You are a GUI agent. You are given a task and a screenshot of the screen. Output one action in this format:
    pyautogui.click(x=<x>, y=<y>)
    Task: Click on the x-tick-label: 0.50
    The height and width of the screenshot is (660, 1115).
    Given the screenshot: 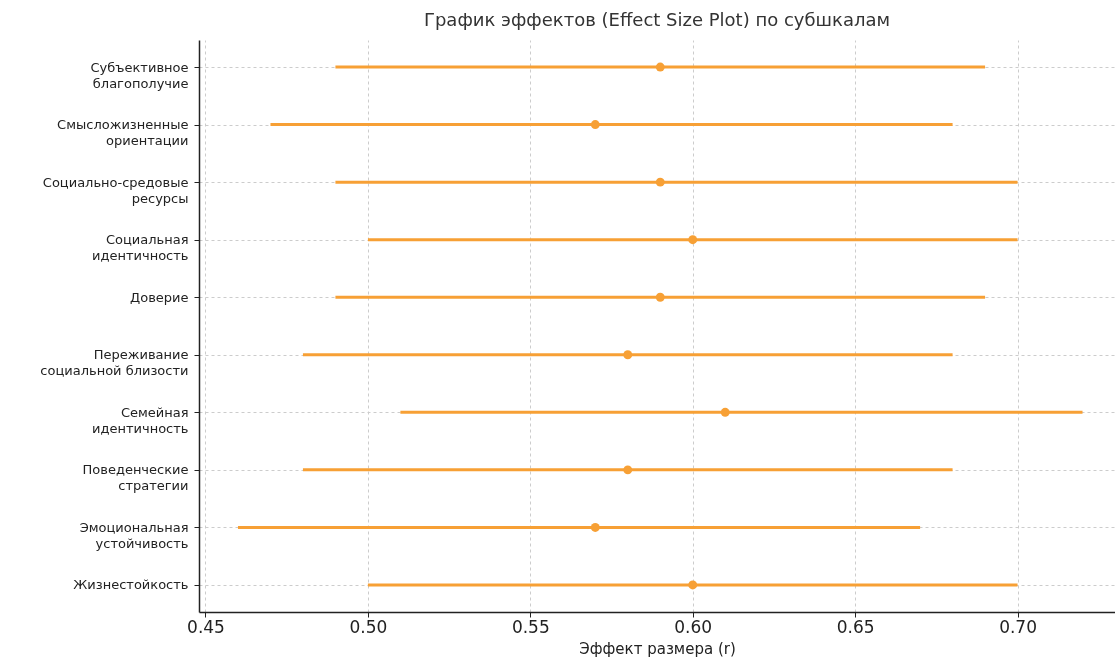 What is the action you would take?
    pyautogui.click(x=368, y=626)
    